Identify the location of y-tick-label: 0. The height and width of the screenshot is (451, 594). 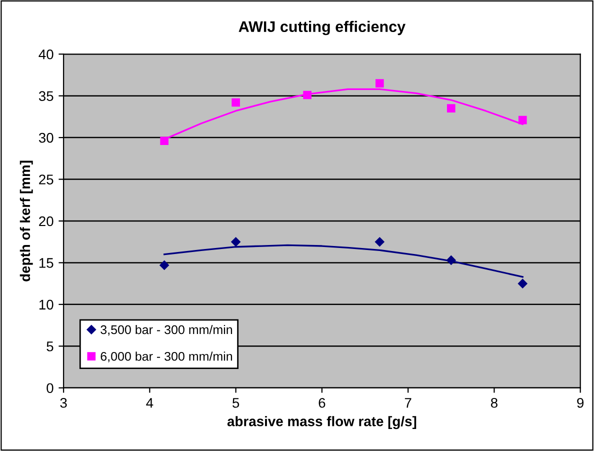
(50, 388).